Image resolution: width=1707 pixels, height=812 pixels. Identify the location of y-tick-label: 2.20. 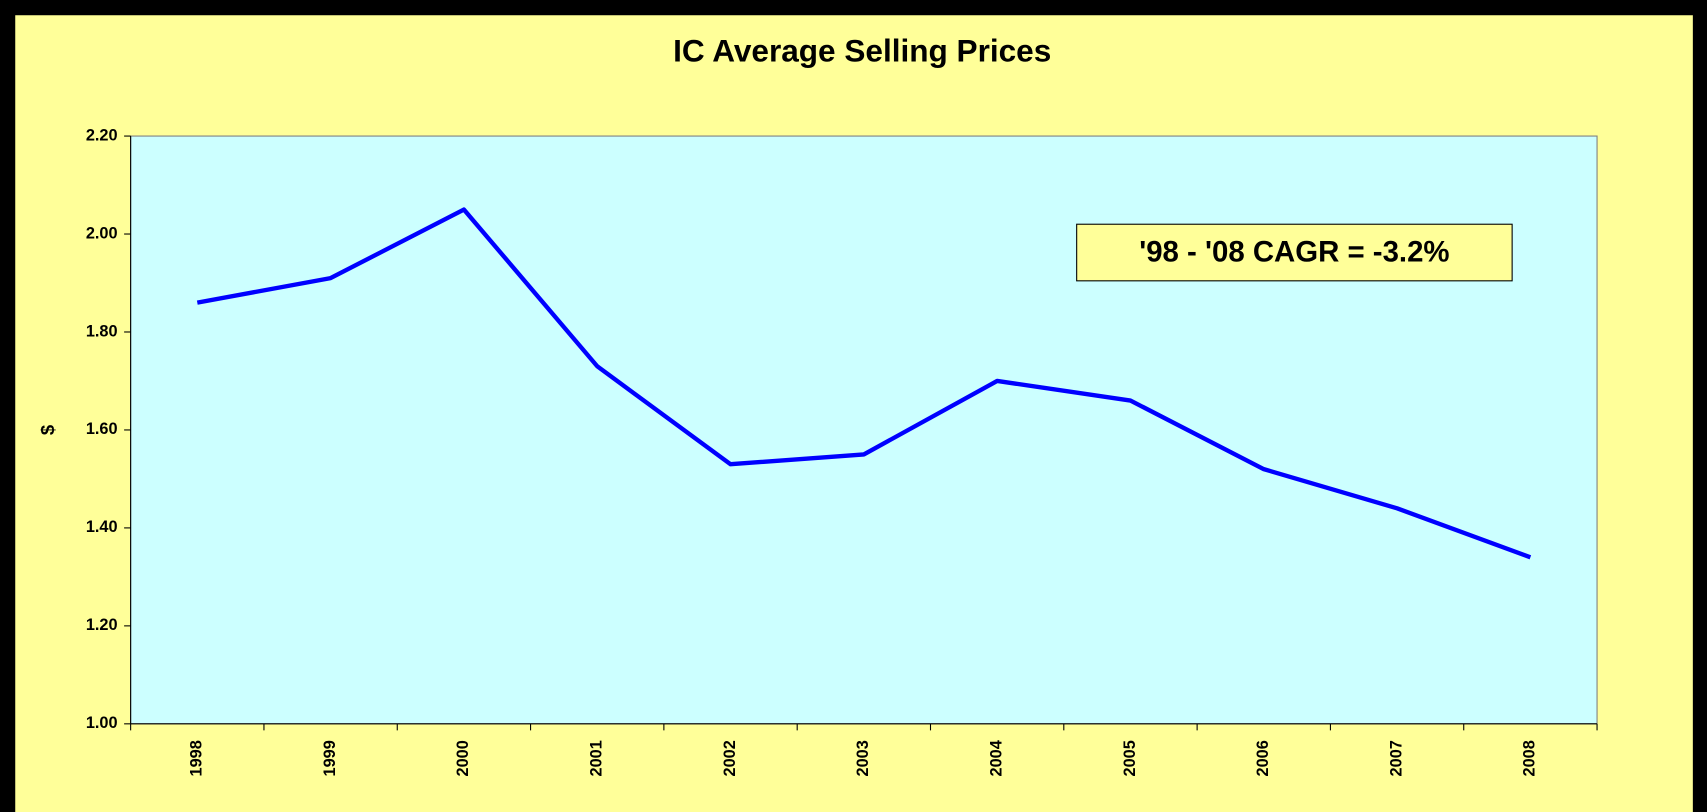
(102, 135).